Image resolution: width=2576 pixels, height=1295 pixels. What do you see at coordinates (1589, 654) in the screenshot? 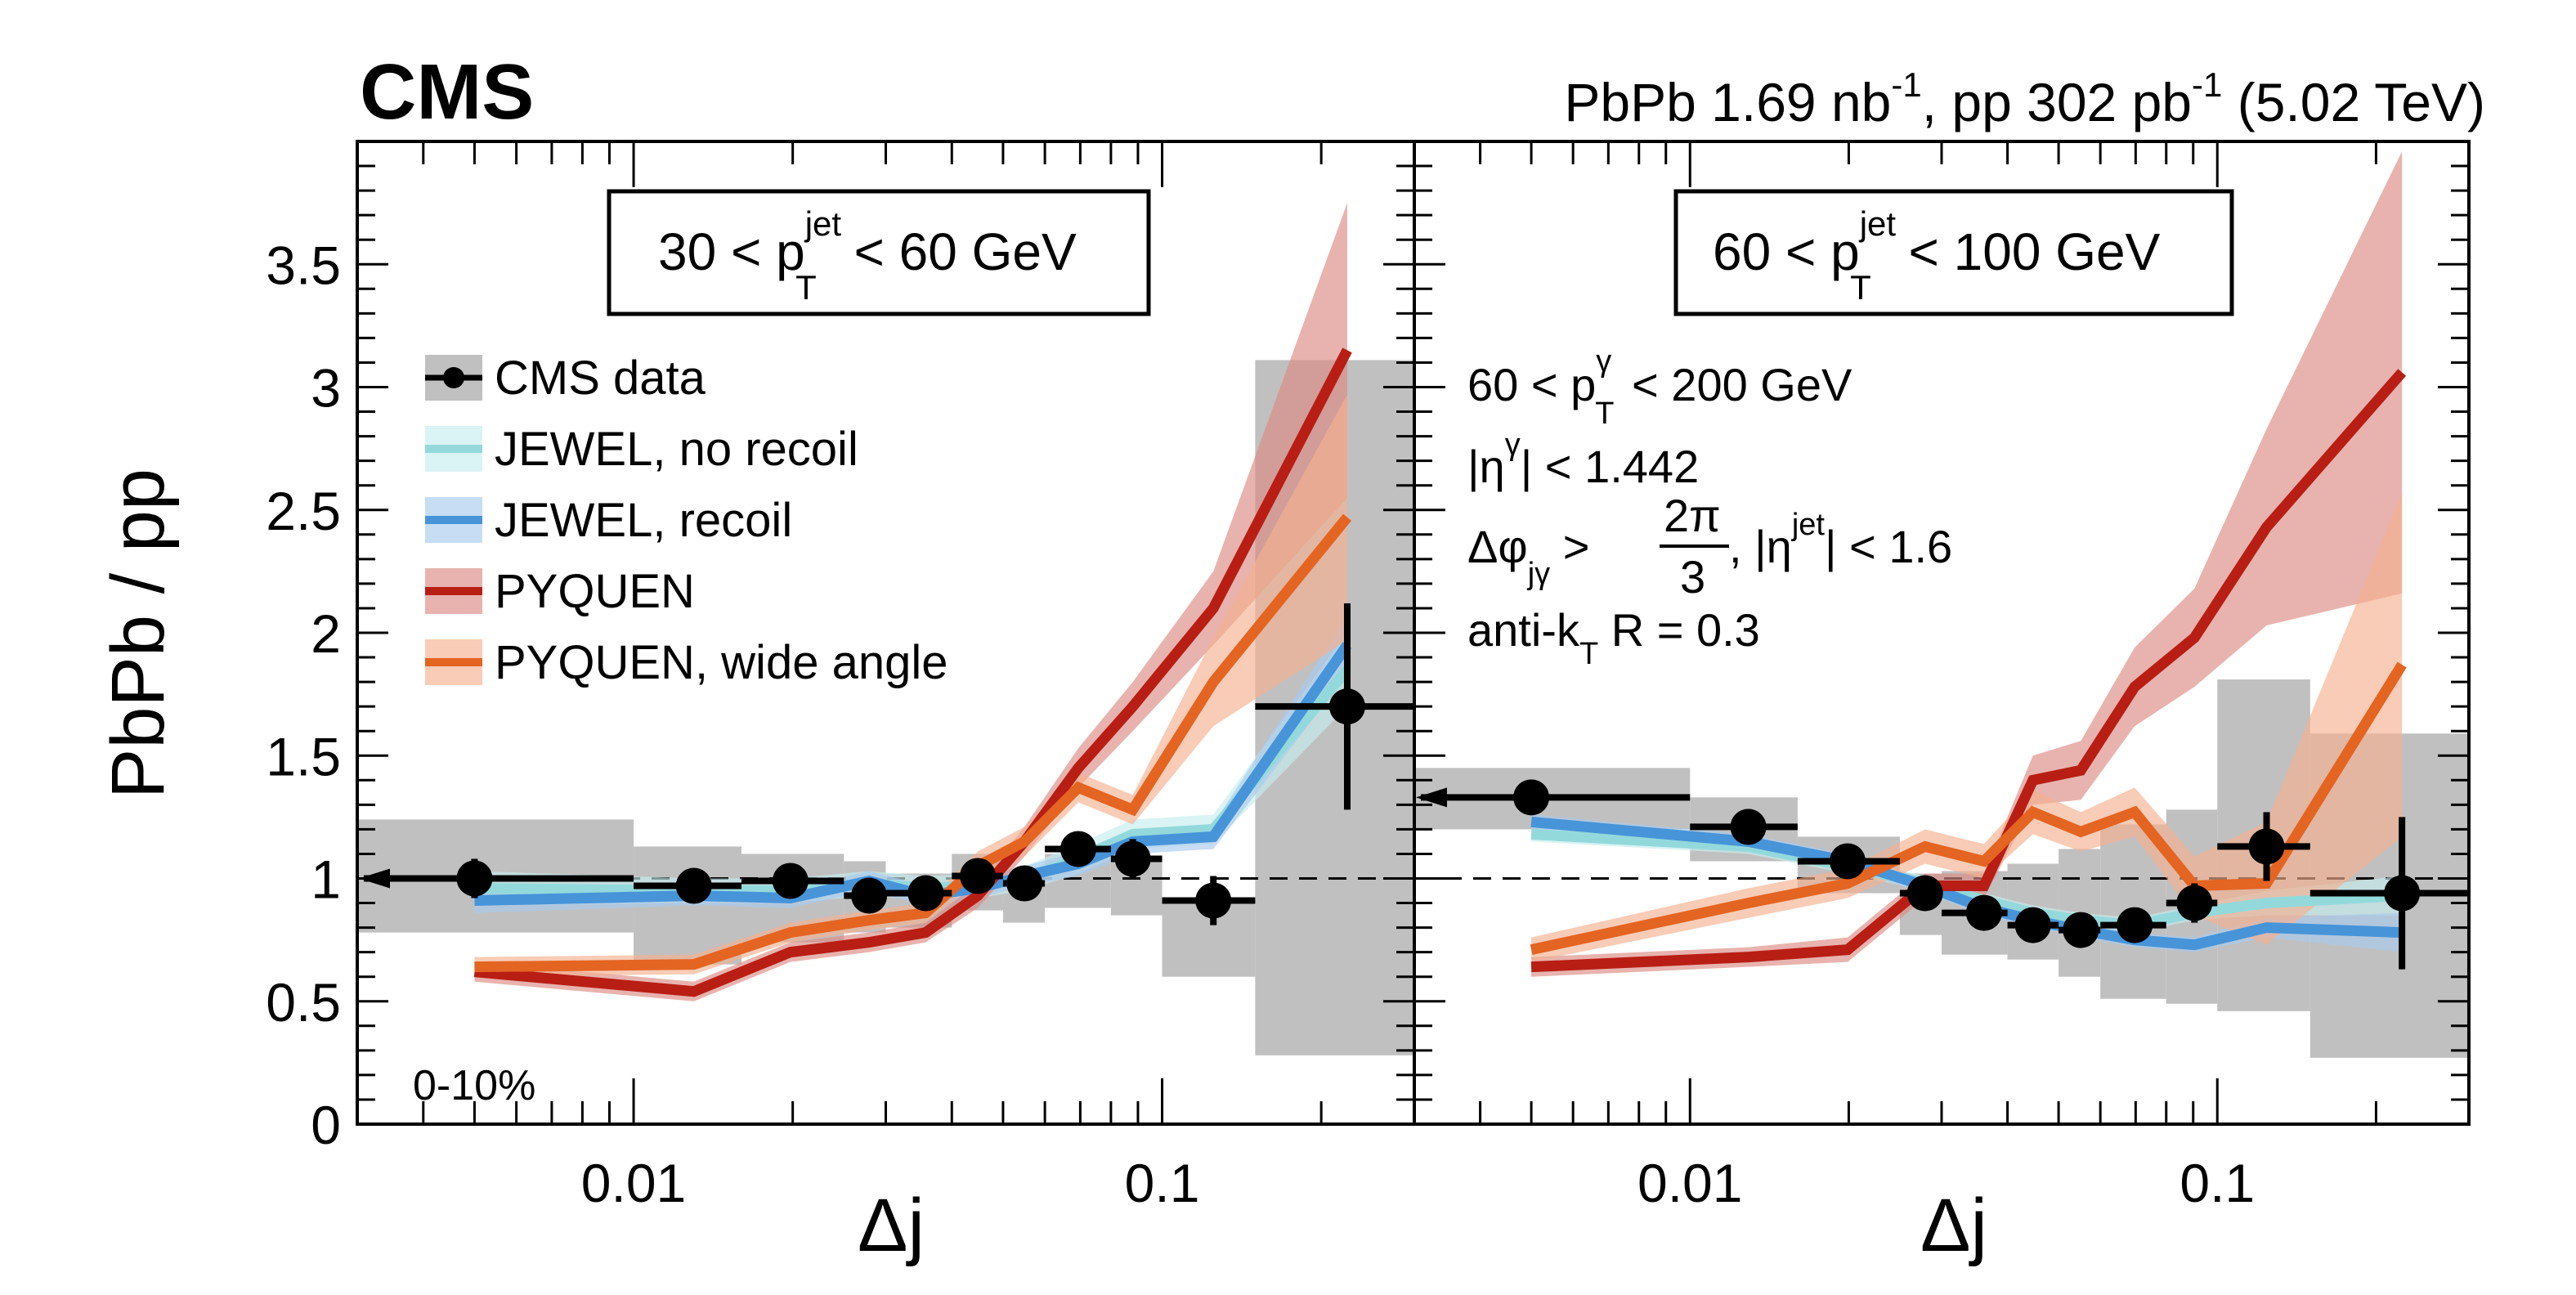
I see `sel3-sub: T` at bounding box center [1589, 654].